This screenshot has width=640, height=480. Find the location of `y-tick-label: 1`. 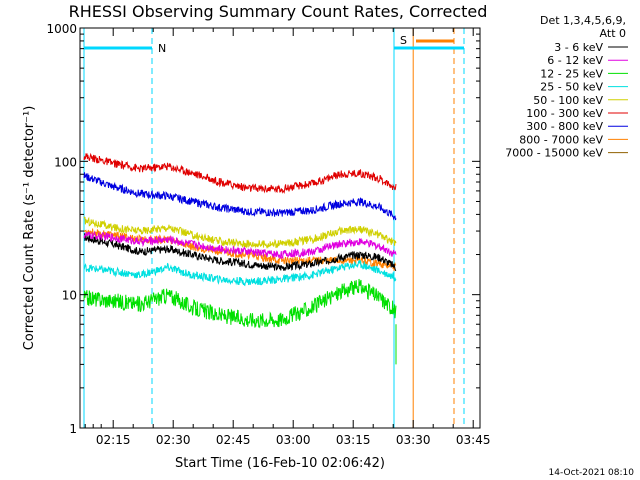

y-tick-label: 1 is located at coordinates (73, 429).